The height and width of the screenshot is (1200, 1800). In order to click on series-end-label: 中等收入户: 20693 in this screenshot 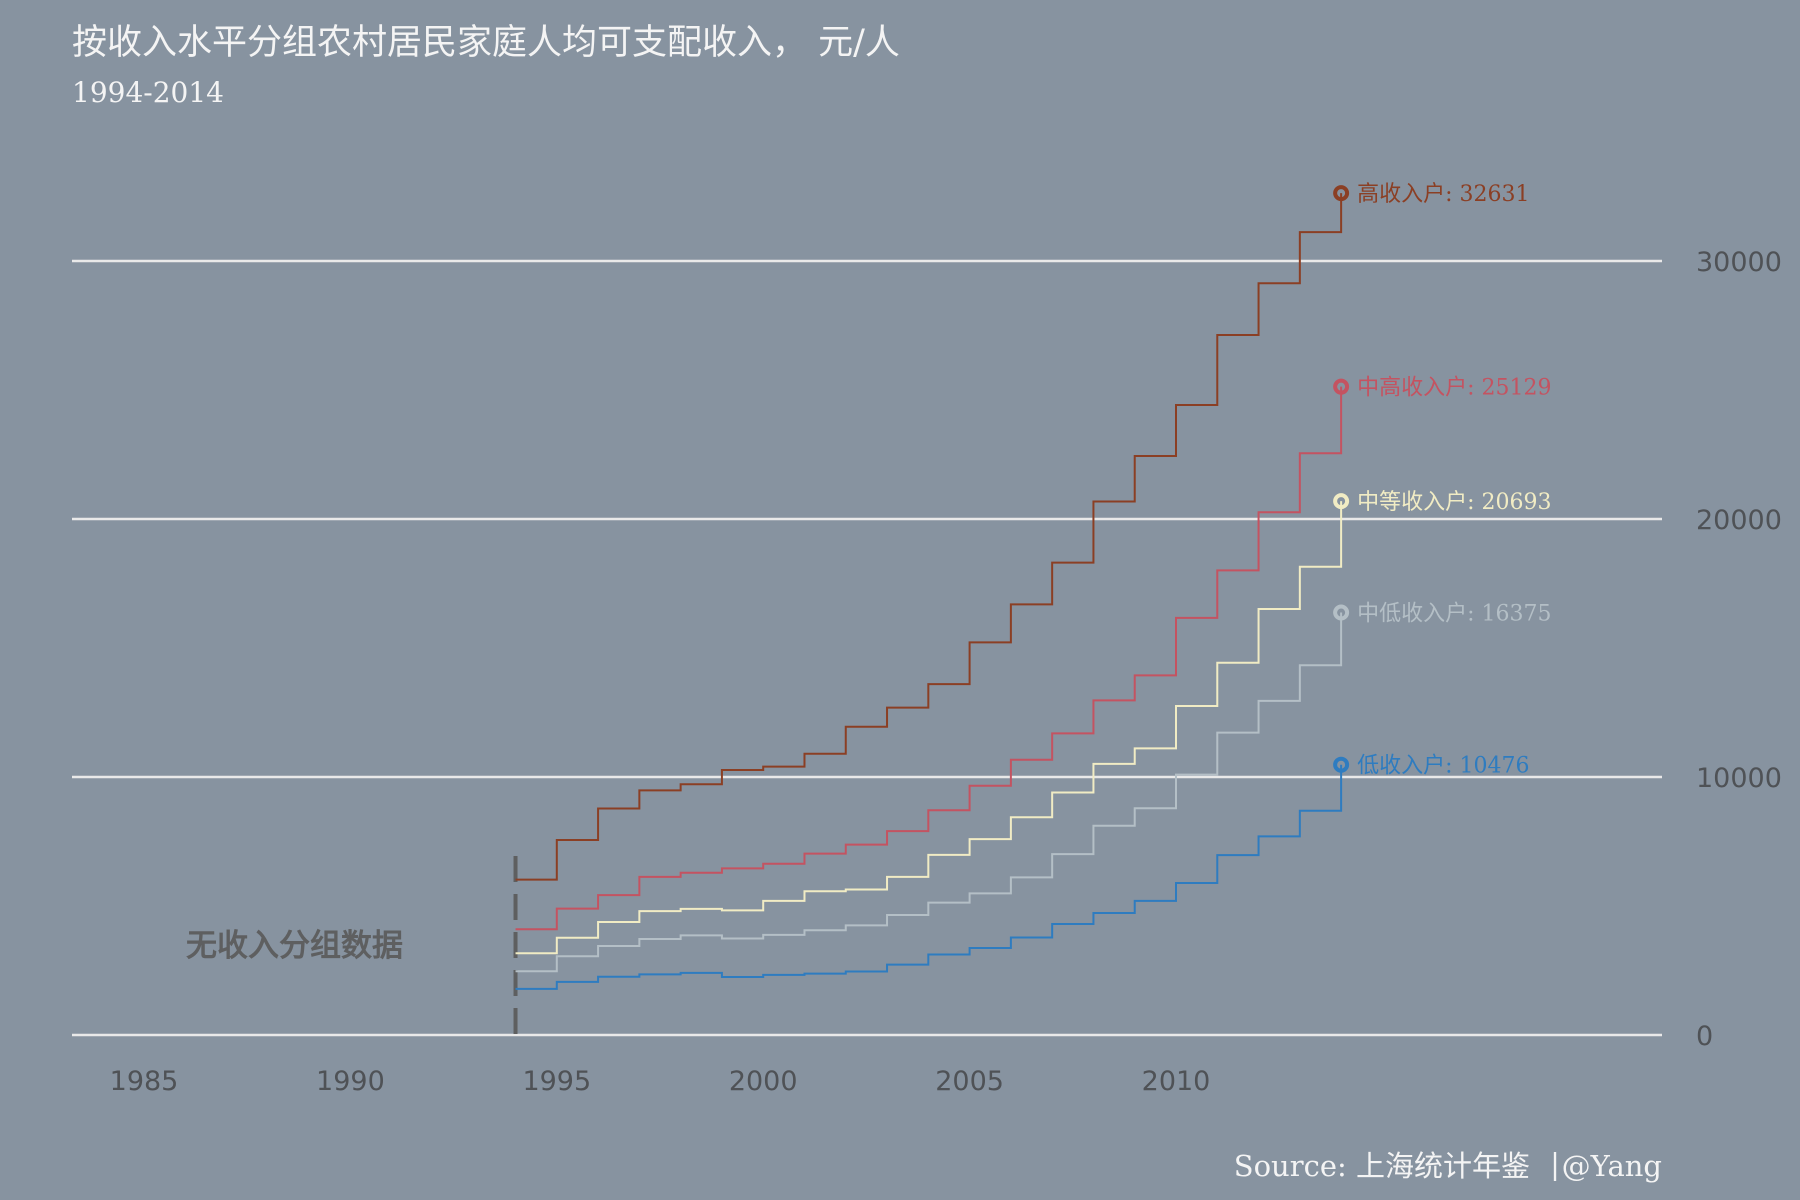, I will do `click(1454, 502)`.